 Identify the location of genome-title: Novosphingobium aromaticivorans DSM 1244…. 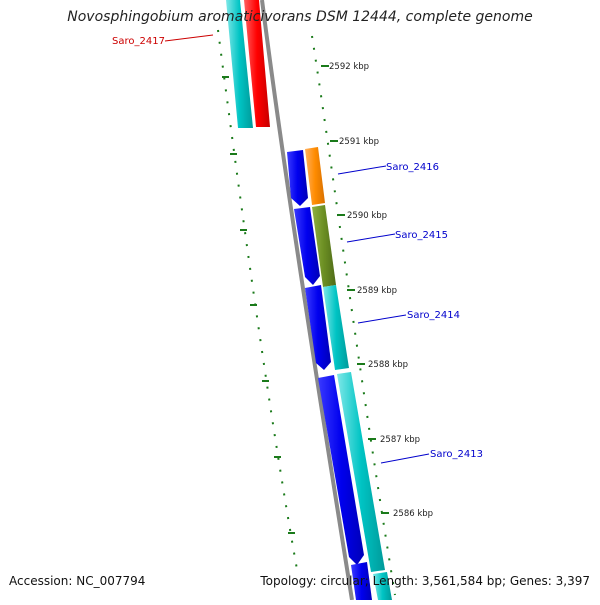
(300, 17).